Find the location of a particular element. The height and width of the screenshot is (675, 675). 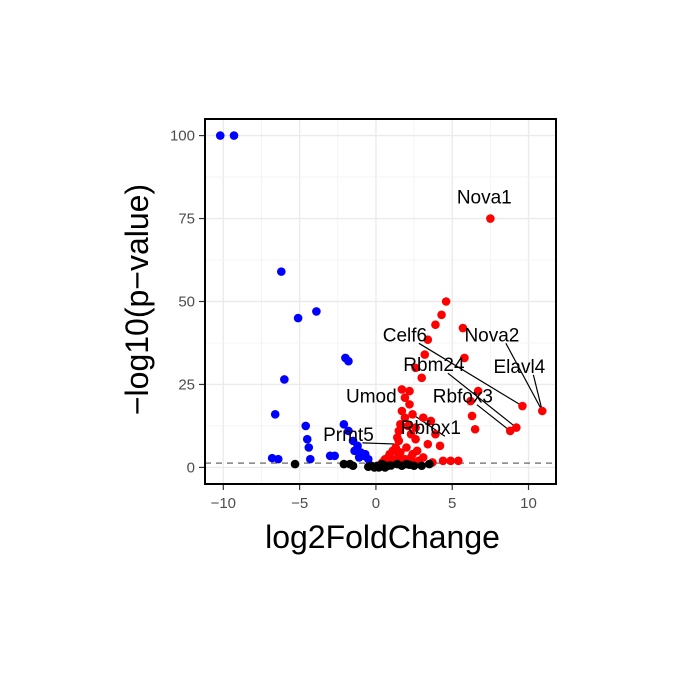

label-connectors is located at coordinates (452, 393).